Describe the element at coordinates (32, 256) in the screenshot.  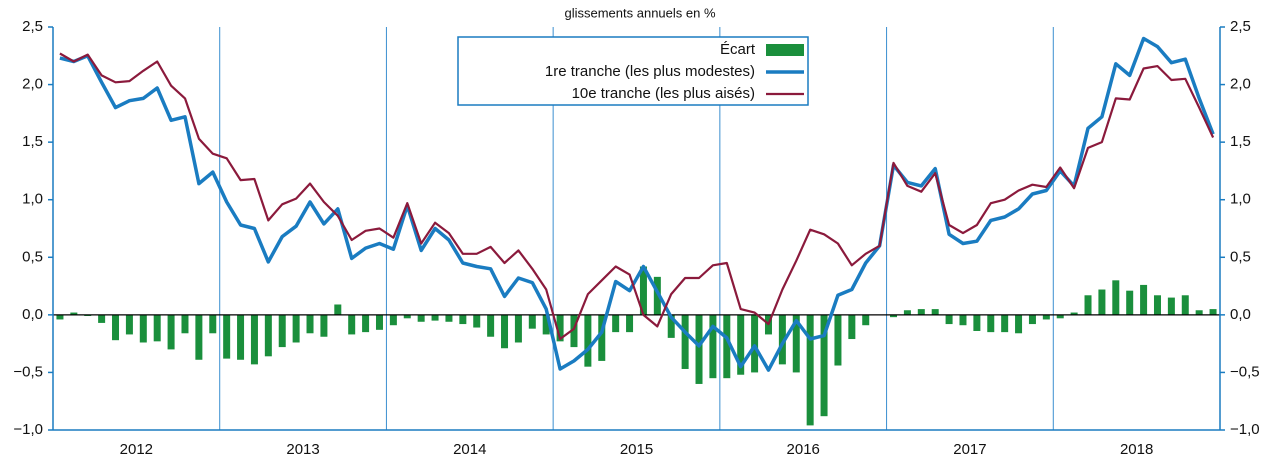
I see `y-tick-label: 0,5` at that location.